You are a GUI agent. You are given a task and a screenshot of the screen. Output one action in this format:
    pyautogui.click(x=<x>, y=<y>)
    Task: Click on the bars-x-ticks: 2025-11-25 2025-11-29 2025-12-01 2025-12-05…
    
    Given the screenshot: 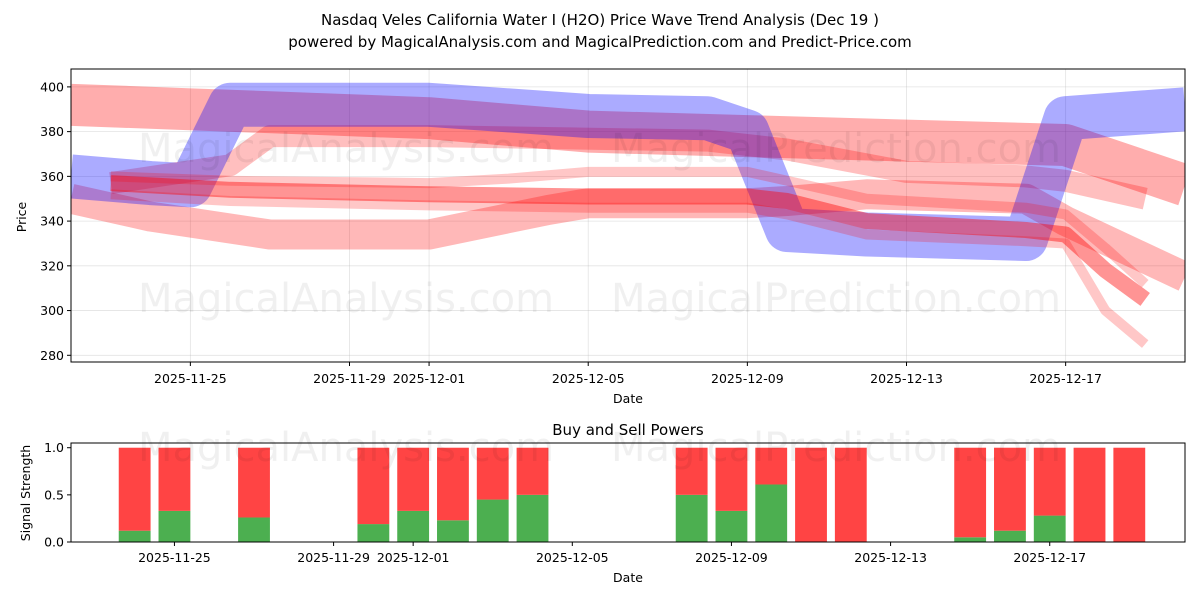 What is the action you would take?
    pyautogui.click(x=612, y=553)
    